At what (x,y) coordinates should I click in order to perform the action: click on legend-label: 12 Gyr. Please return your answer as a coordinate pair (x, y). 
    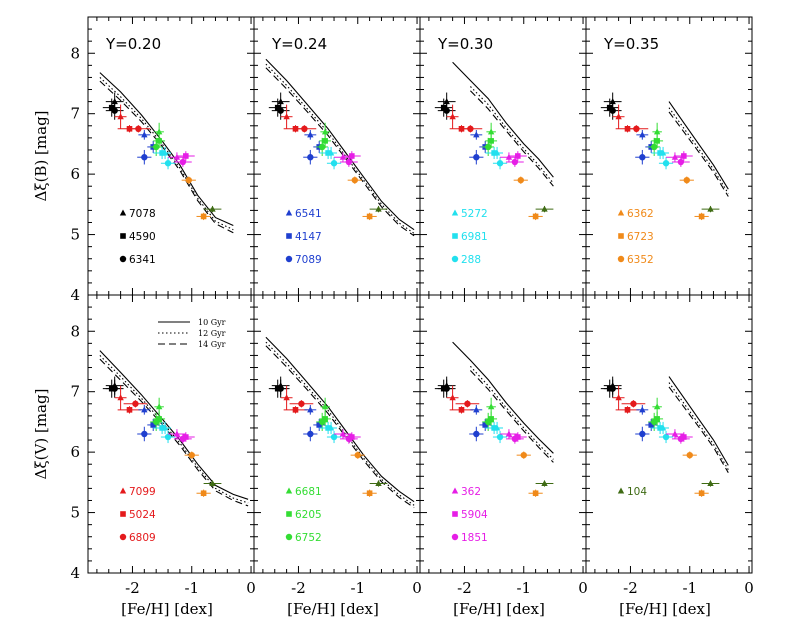
    Looking at the image, I should click on (212, 333).